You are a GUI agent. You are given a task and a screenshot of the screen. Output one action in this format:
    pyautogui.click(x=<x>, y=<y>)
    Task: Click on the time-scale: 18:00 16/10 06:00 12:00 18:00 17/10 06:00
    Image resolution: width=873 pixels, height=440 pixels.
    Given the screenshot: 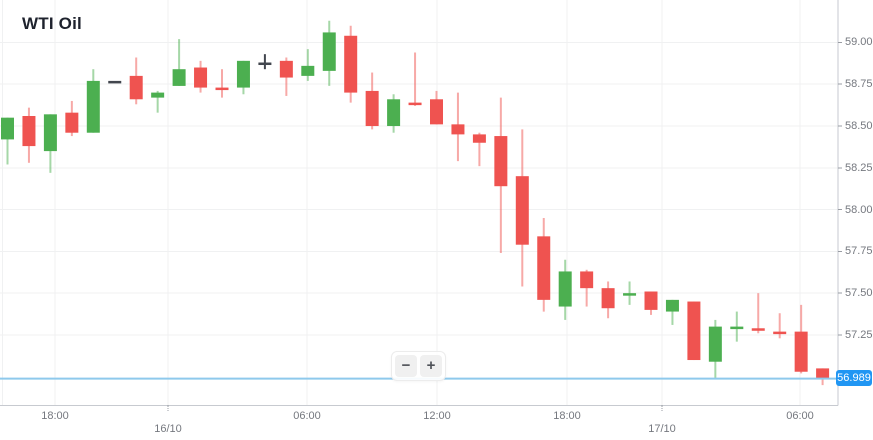 What is the action you would take?
    pyautogui.click(x=419, y=422)
    